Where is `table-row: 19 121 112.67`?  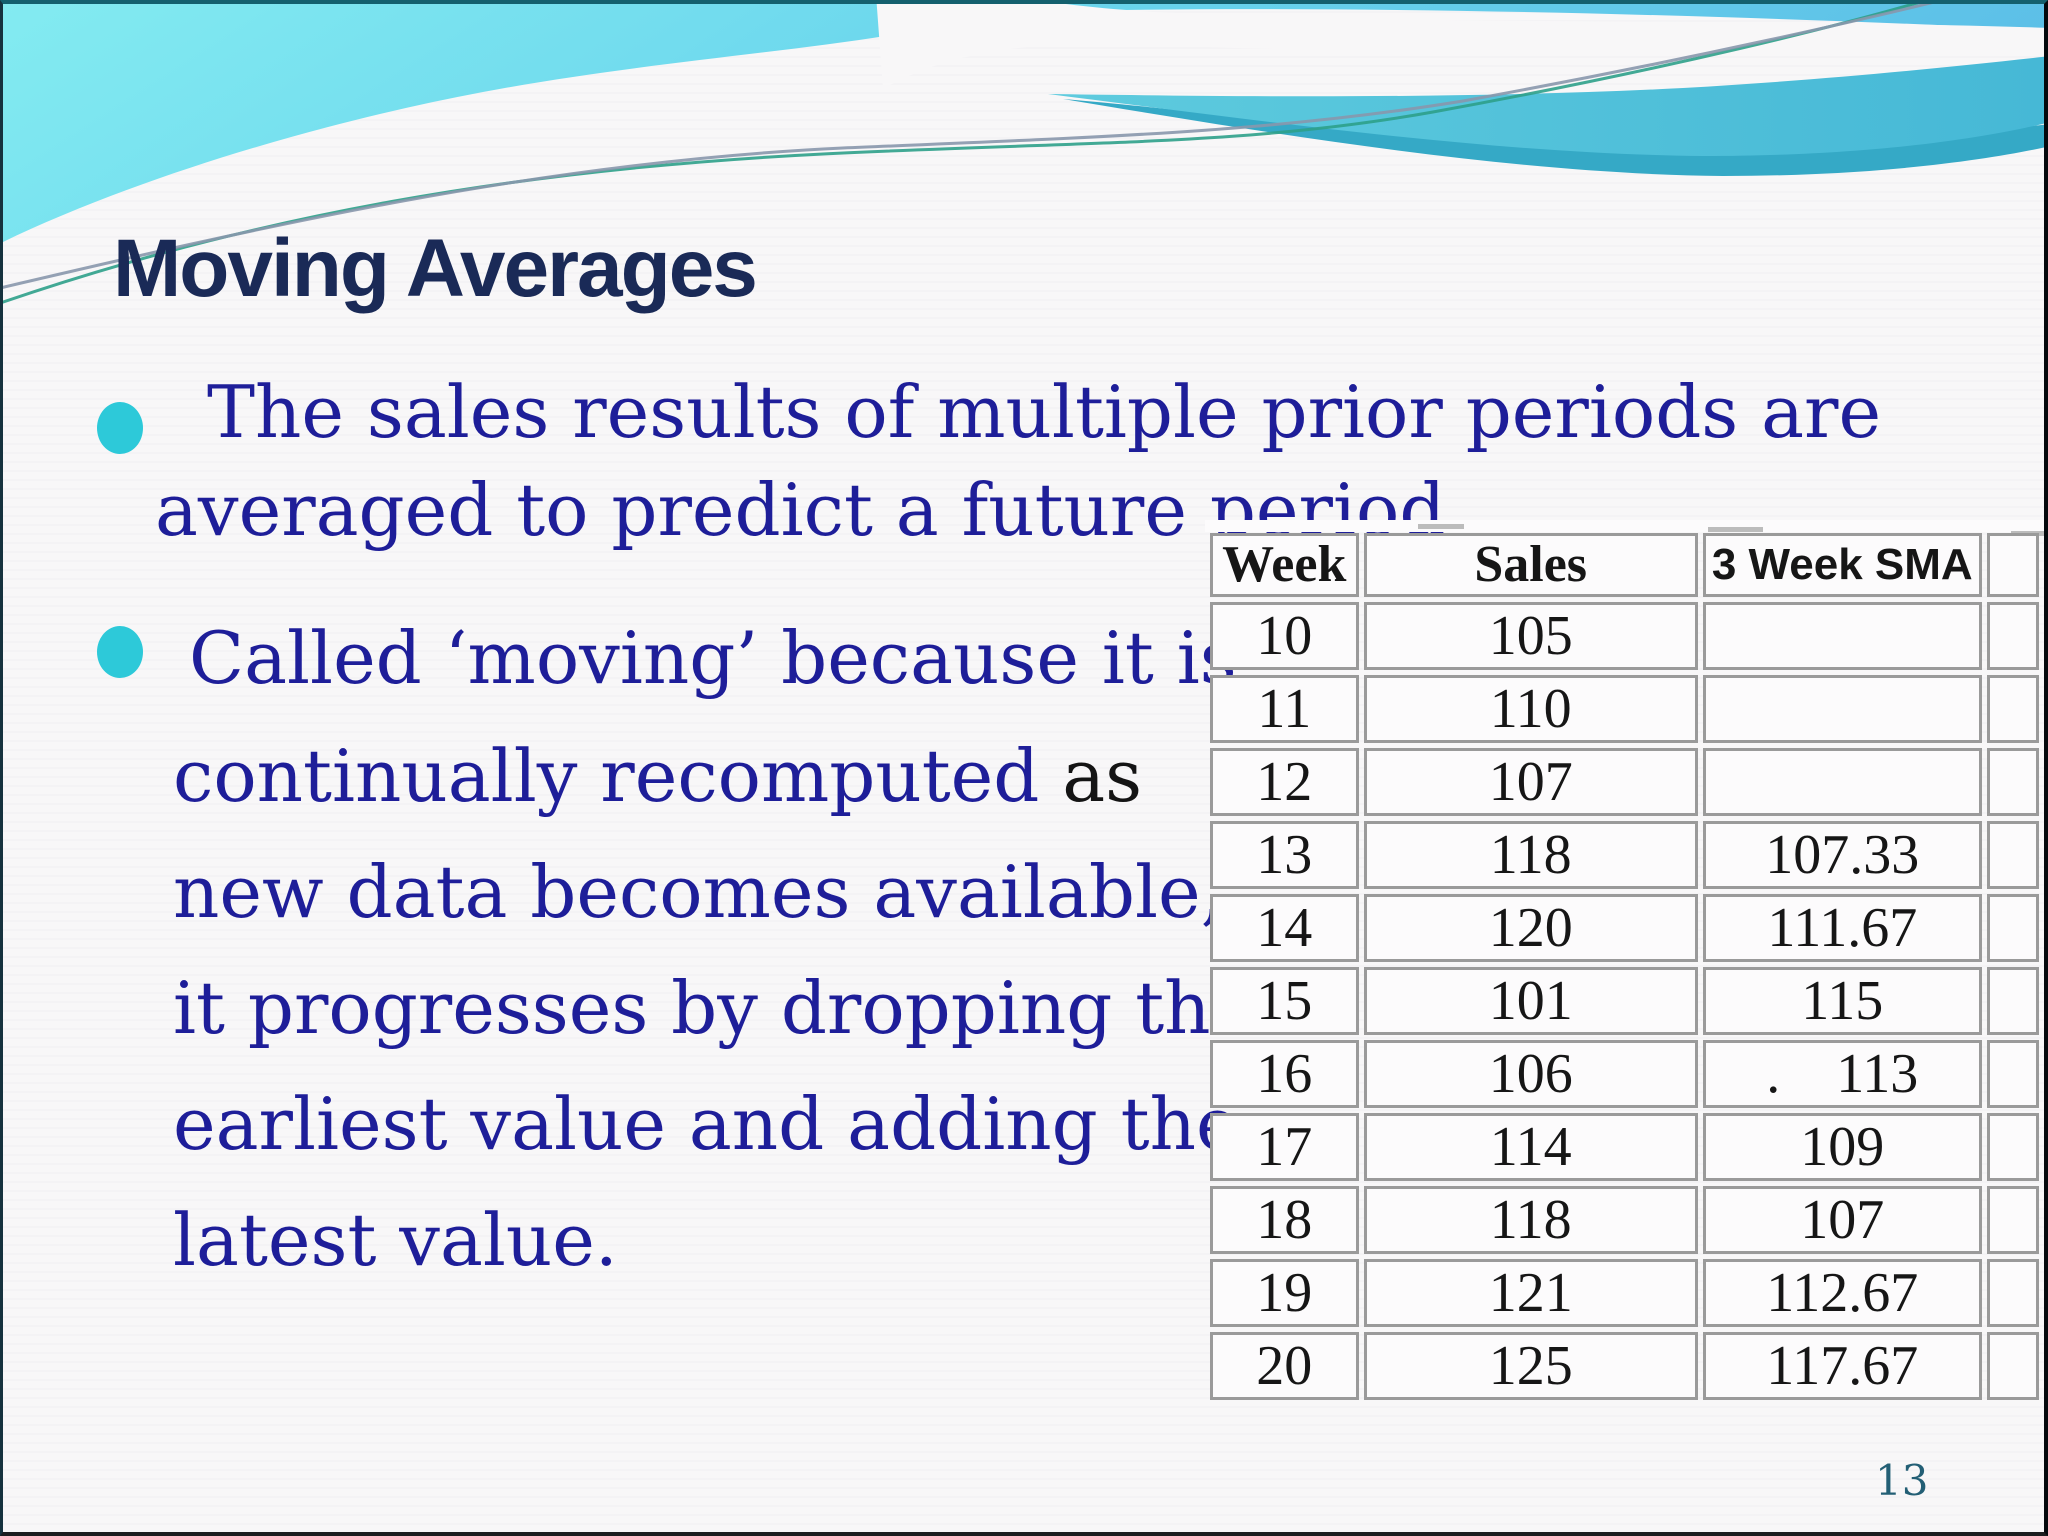 table-row: 19 121 112.67 is located at coordinates (1624, 1293).